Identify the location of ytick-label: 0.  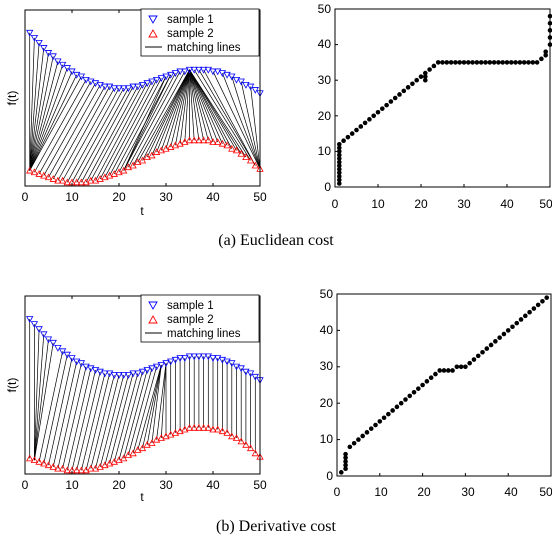
(329, 476).